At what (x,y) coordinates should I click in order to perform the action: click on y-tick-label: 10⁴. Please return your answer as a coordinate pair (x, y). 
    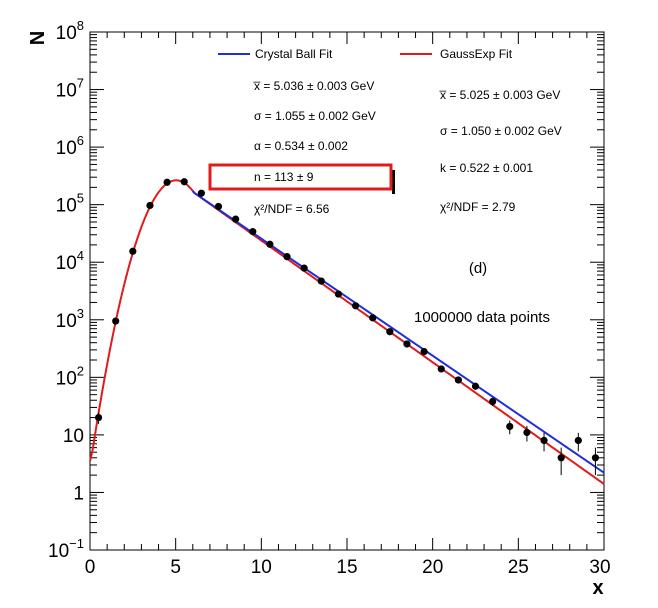
    Looking at the image, I should click on (70, 261).